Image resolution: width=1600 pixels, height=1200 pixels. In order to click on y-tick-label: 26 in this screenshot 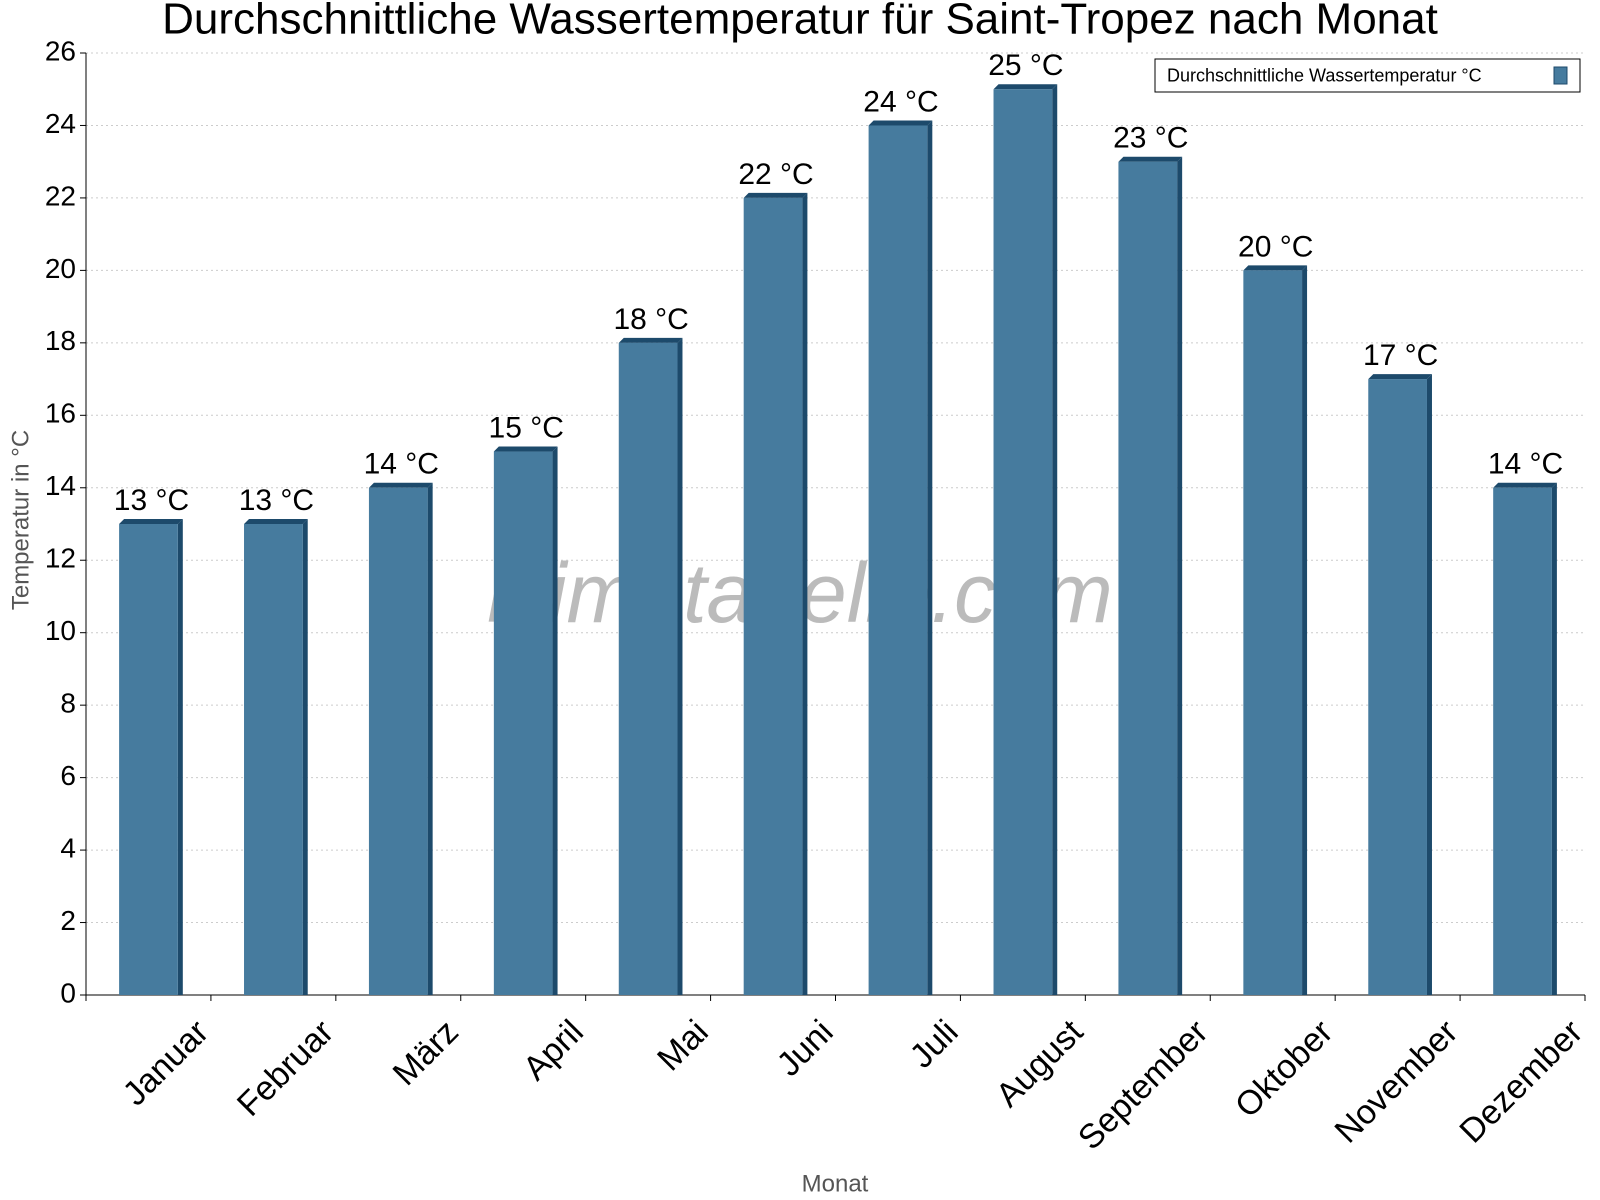, I will do `click(60, 50)`.